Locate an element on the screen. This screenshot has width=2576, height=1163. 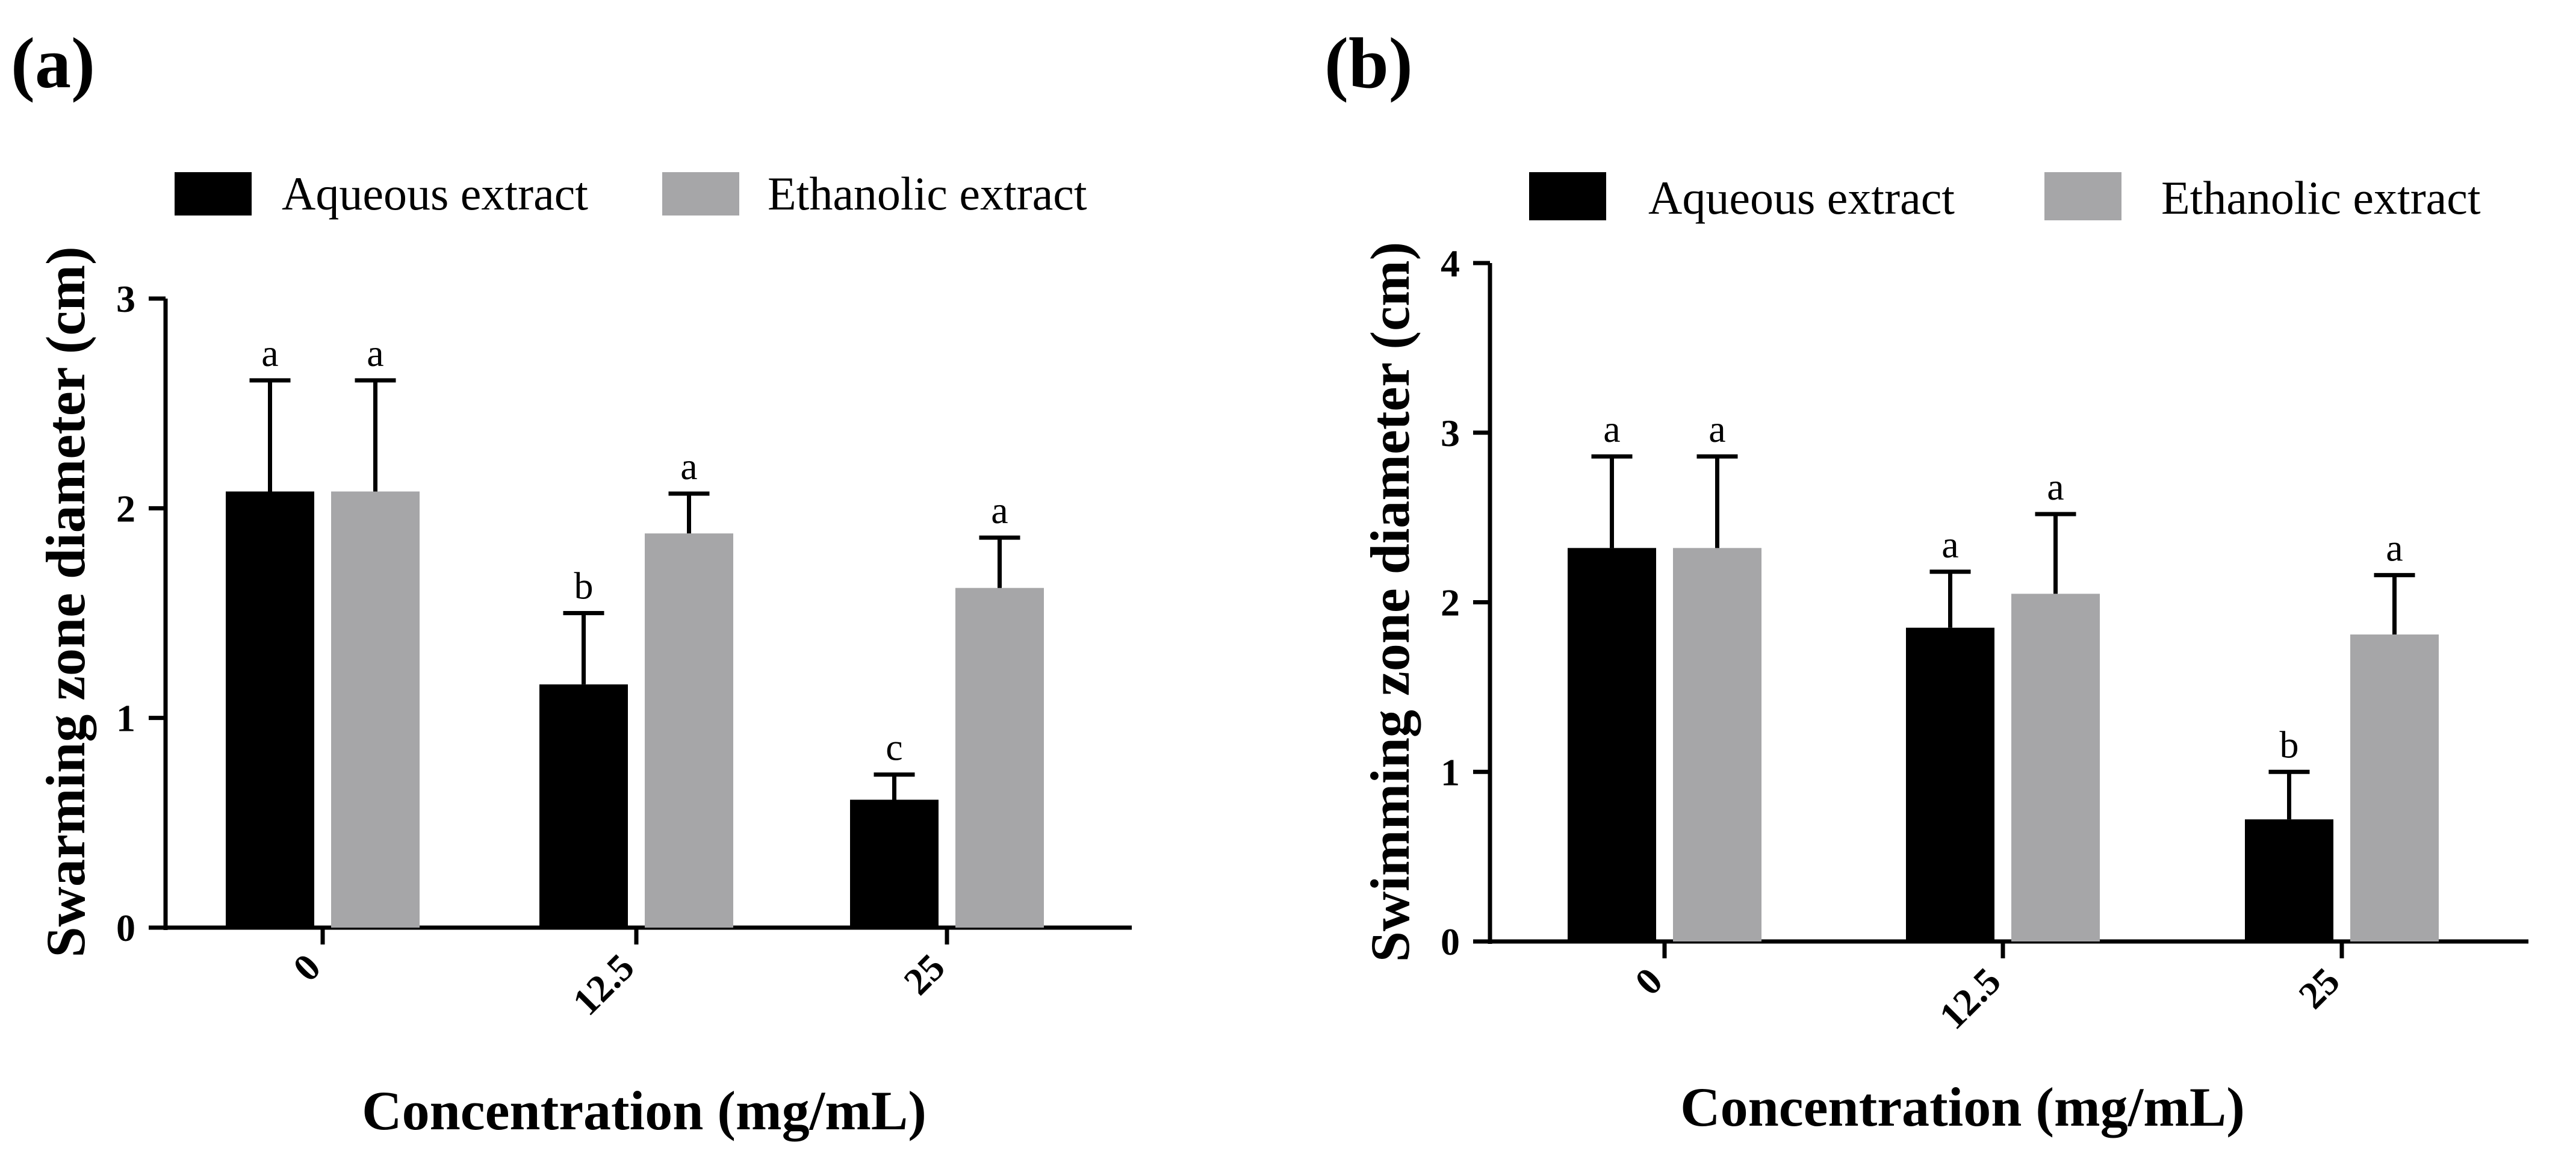
panel-b-x-tick-label-2: 25 is located at coordinates (2318, 988).